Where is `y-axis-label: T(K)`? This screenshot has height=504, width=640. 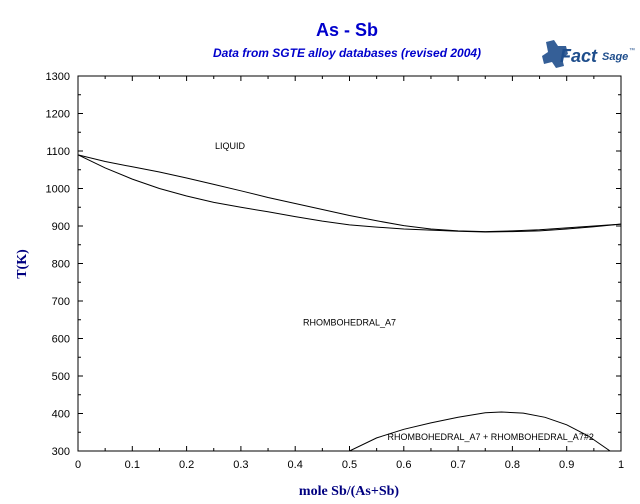
y-axis-label: T(K) is located at coordinates (22, 264).